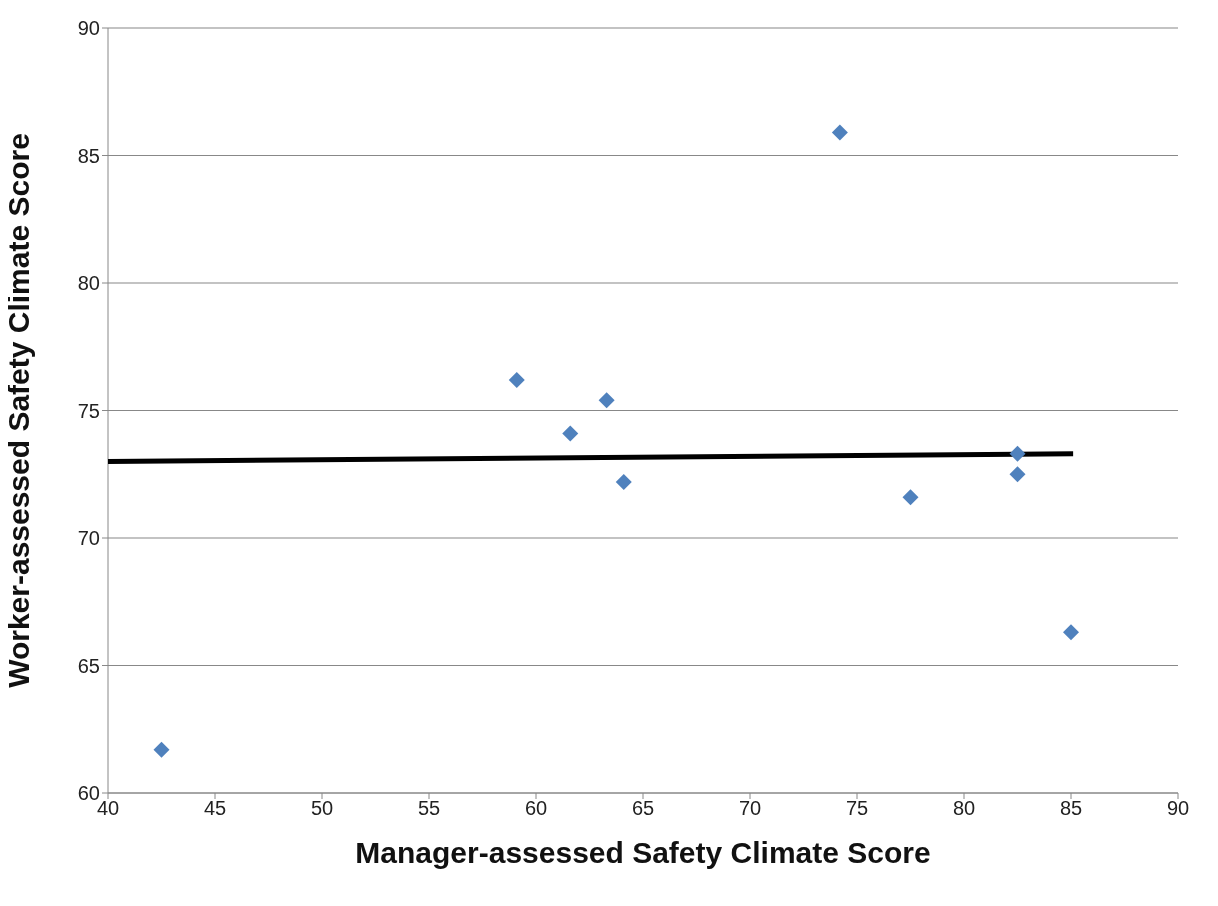 The image size is (1218, 906). Describe the element at coordinates (88, 410) in the screenshot. I see `y-tick-label: 75` at that location.